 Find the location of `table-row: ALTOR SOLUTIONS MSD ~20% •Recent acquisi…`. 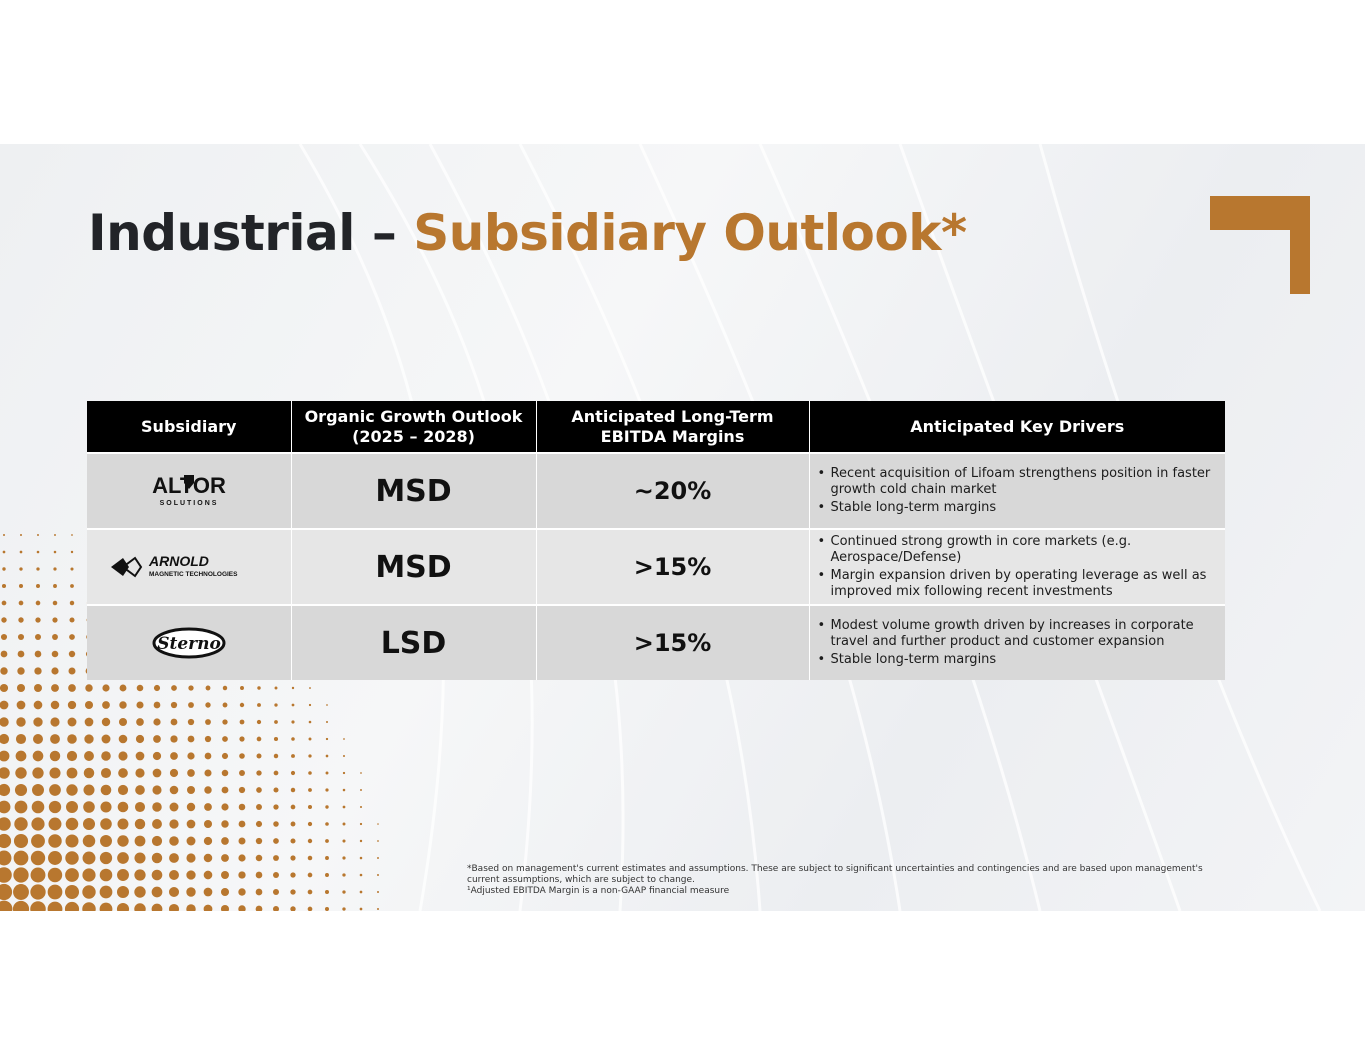

table-row: ALTOR SOLUTIONS MSD ~20% •Recent acquisi… is located at coordinates (656, 490).